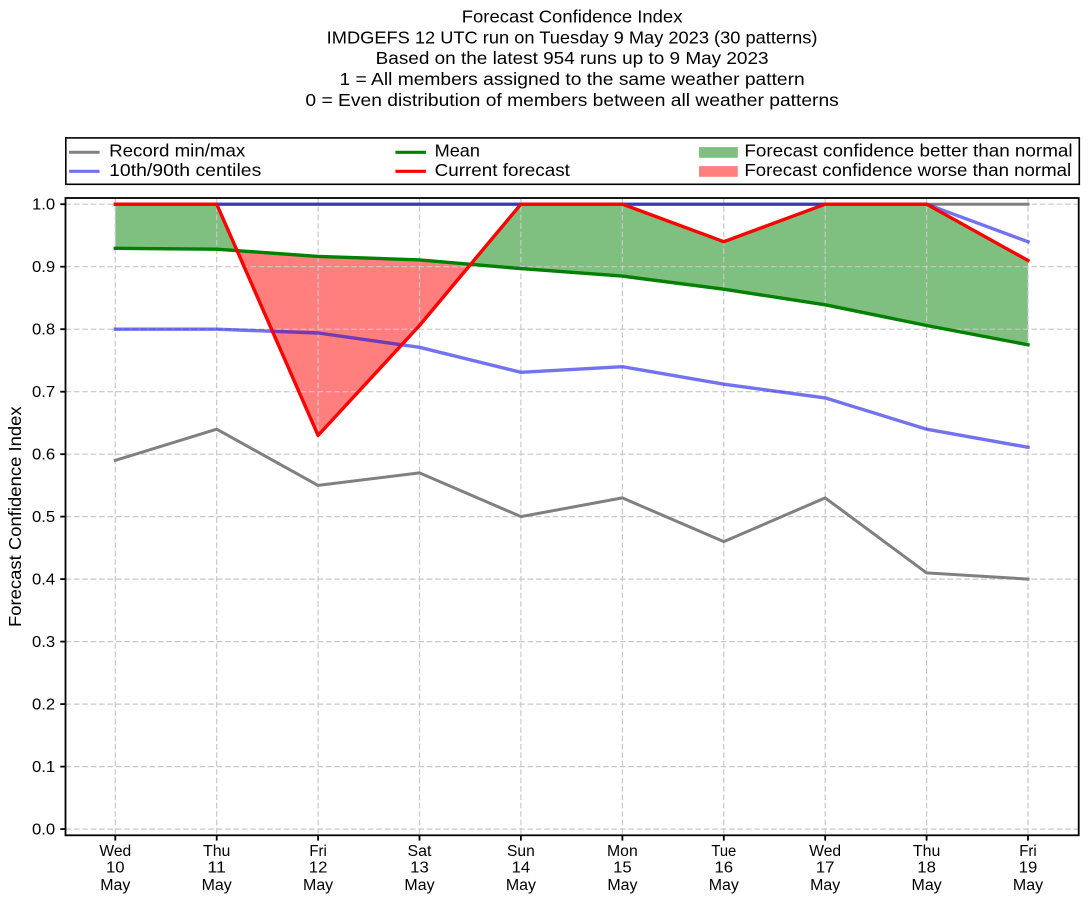 This screenshot has height=924, width=1092. I want to click on svg-text: Sun, so click(521, 851).